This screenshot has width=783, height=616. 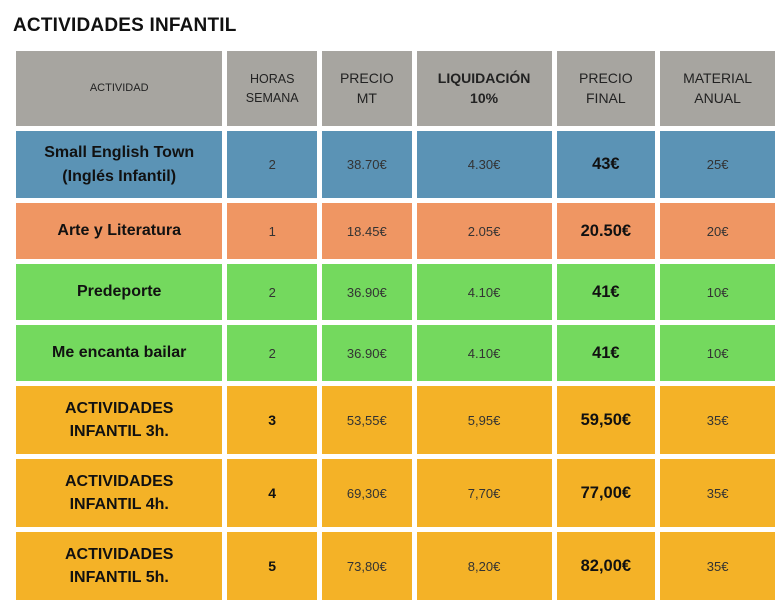 What do you see at coordinates (119, 493) in the screenshot?
I see `activity-name: ACTIVIDADES INFANTIL 4h.` at bounding box center [119, 493].